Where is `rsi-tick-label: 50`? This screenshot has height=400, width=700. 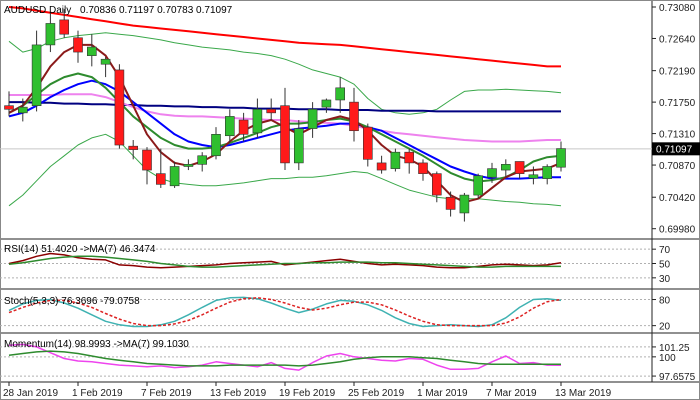 rsi-tick-label: 50 is located at coordinates (665, 265).